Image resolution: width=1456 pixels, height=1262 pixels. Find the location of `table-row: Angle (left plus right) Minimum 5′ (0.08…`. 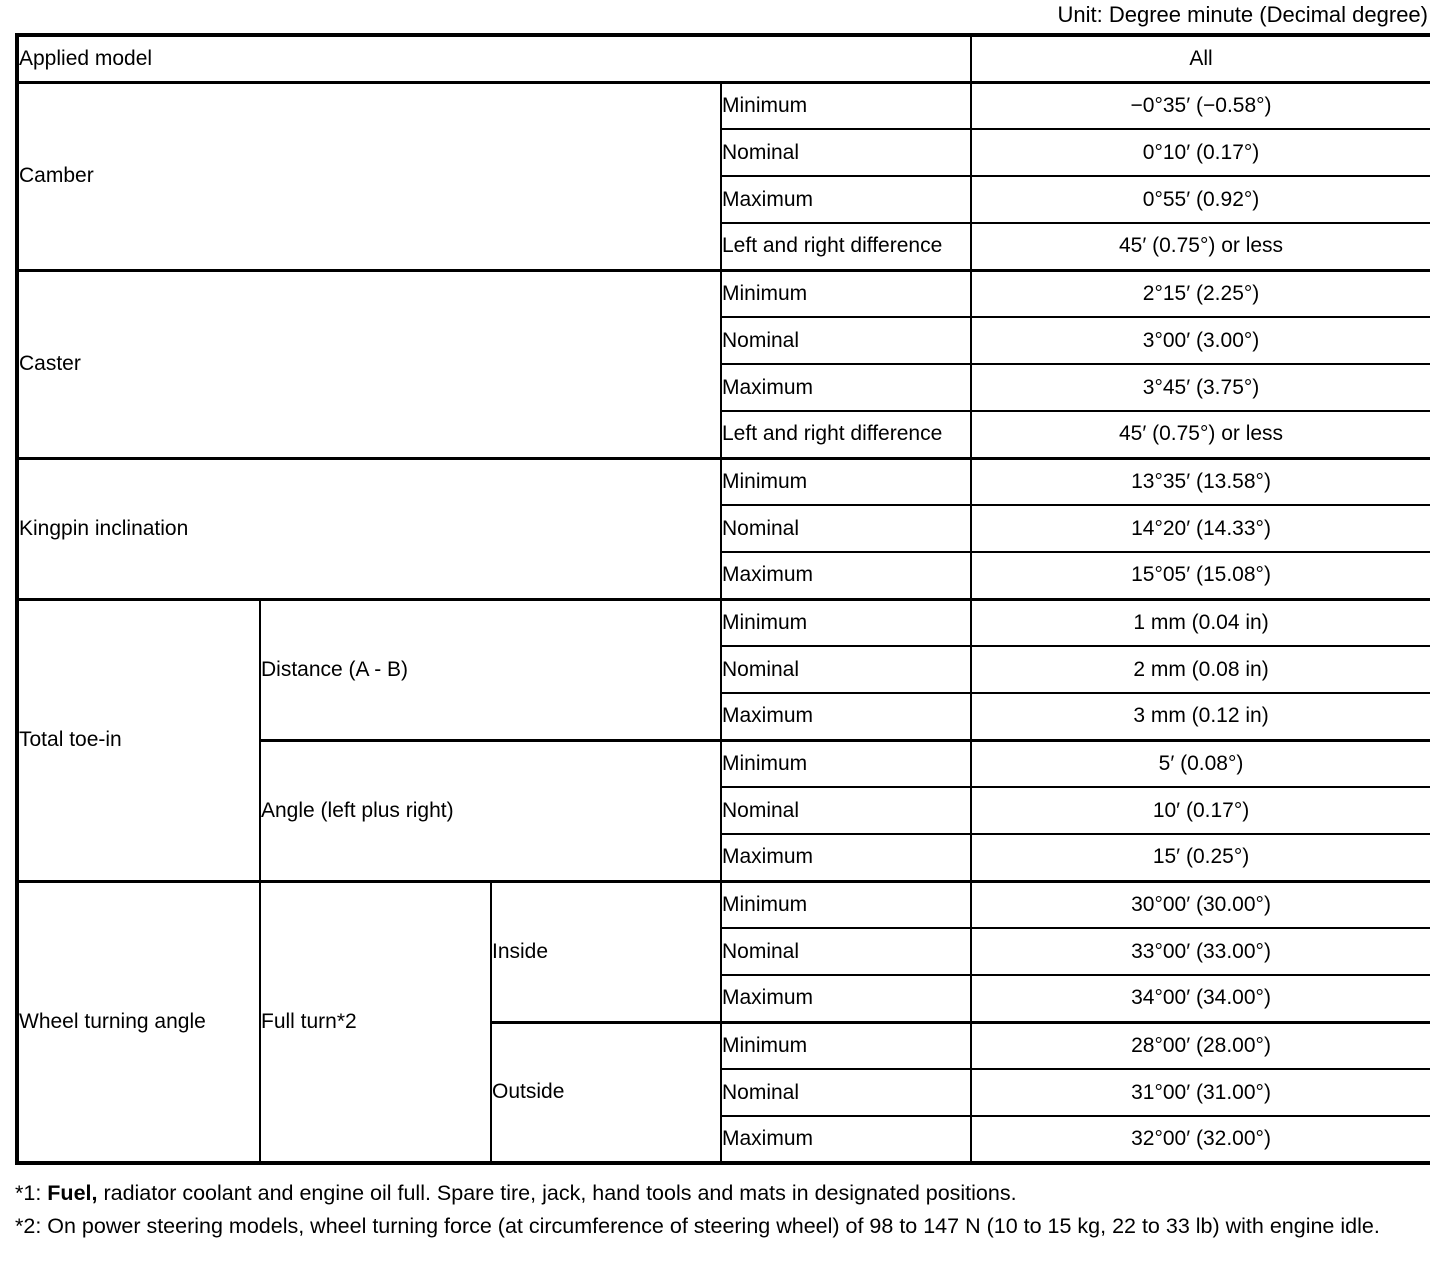

table-row: Angle (left plus right) Minimum 5′ (0.08… is located at coordinates (724, 810).